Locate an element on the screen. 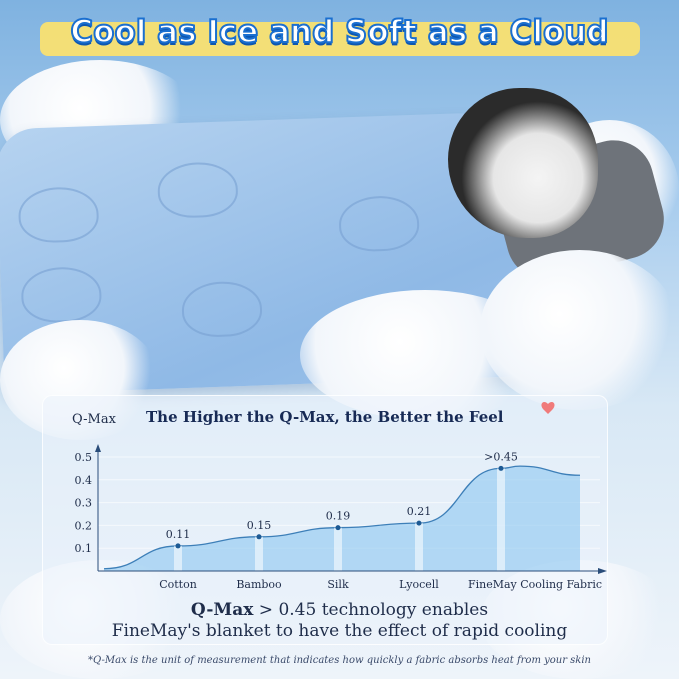 Image resolution: width=679 pixels, height=679 pixels. y-tick-label: 0.3 is located at coordinates (84, 503).